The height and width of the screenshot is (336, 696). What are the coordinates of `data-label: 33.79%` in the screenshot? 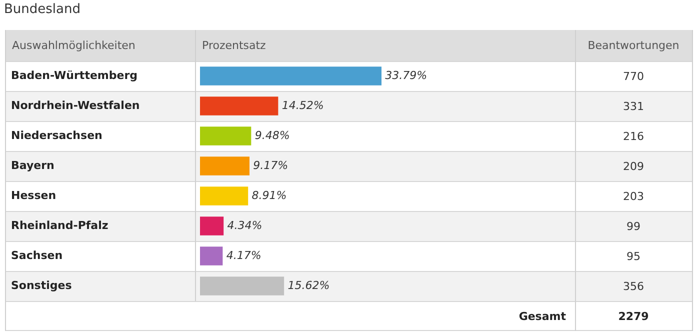 It's located at (406, 75).